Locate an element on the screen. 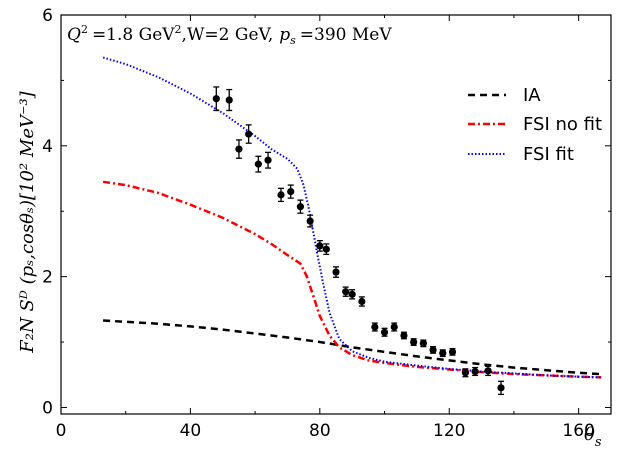  x-tick-label: 0 is located at coordinates (61, 431).